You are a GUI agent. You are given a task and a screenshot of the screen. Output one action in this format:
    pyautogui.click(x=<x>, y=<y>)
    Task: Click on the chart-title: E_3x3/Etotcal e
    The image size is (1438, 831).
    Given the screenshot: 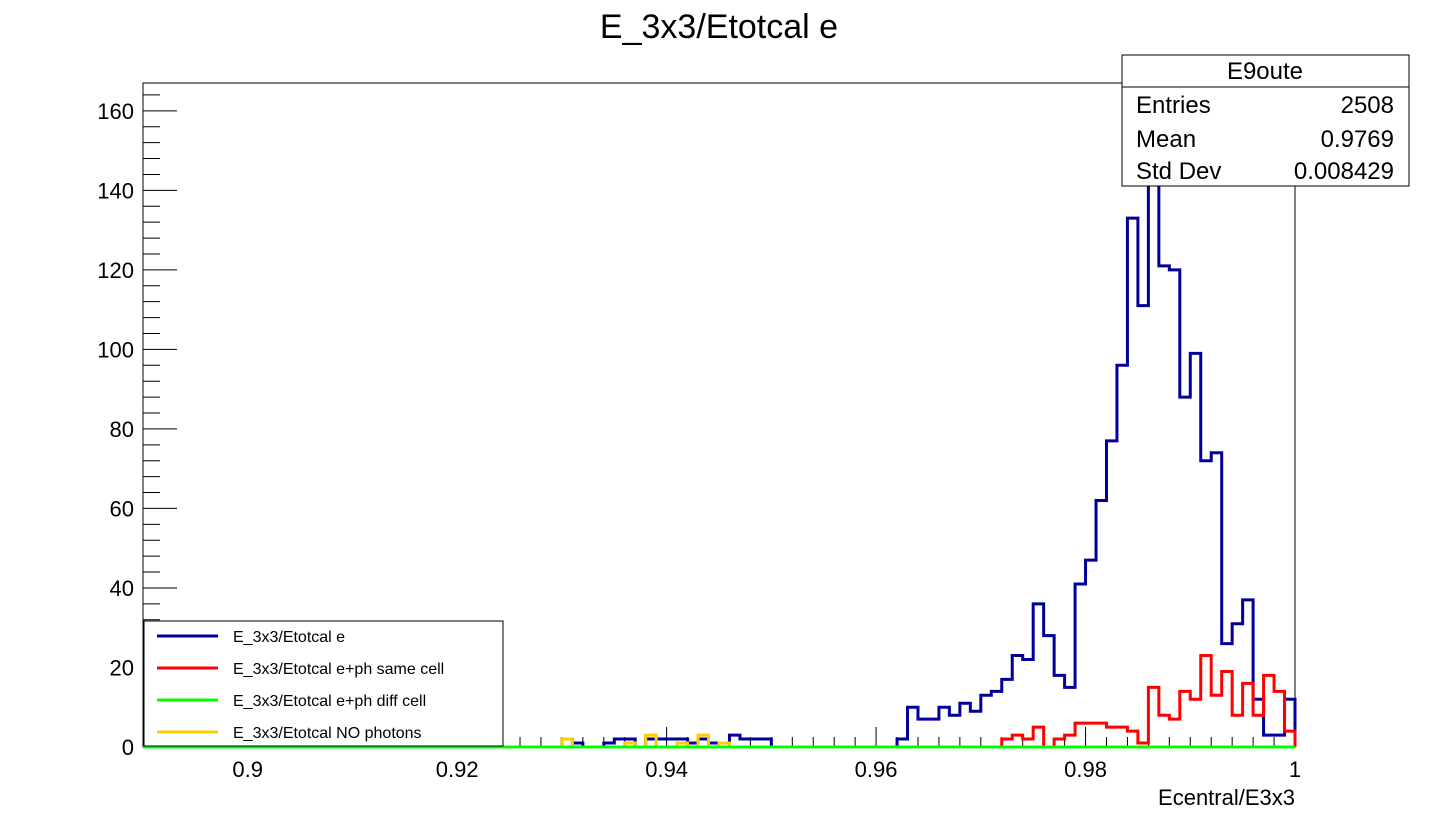 What is the action you would take?
    pyautogui.click(x=719, y=27)
    